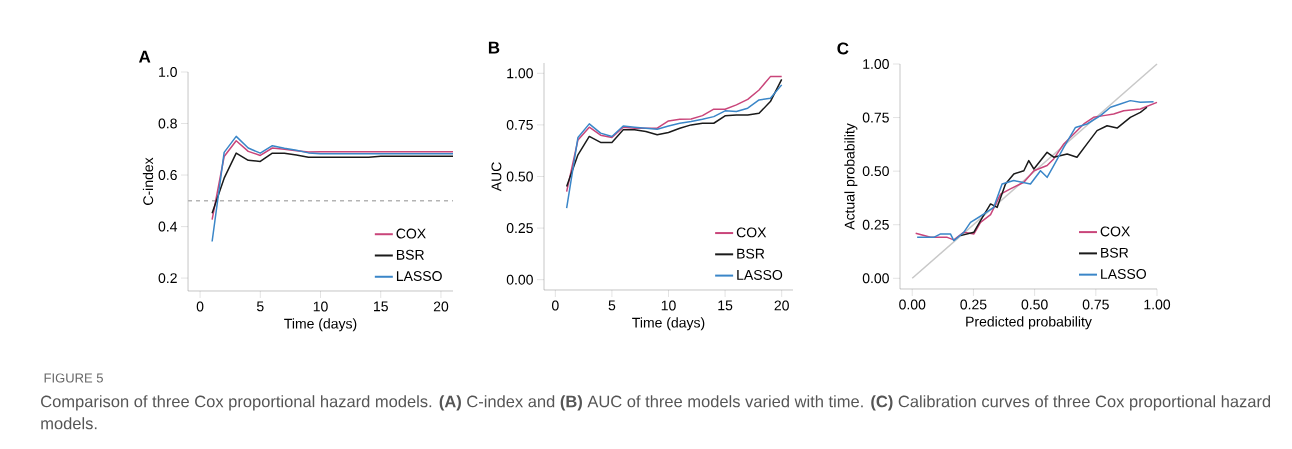  What do you see at coordinates (496, 177) in the screenshot?
I see `y-axis-title: AUC` at bounding box center [496, 177].